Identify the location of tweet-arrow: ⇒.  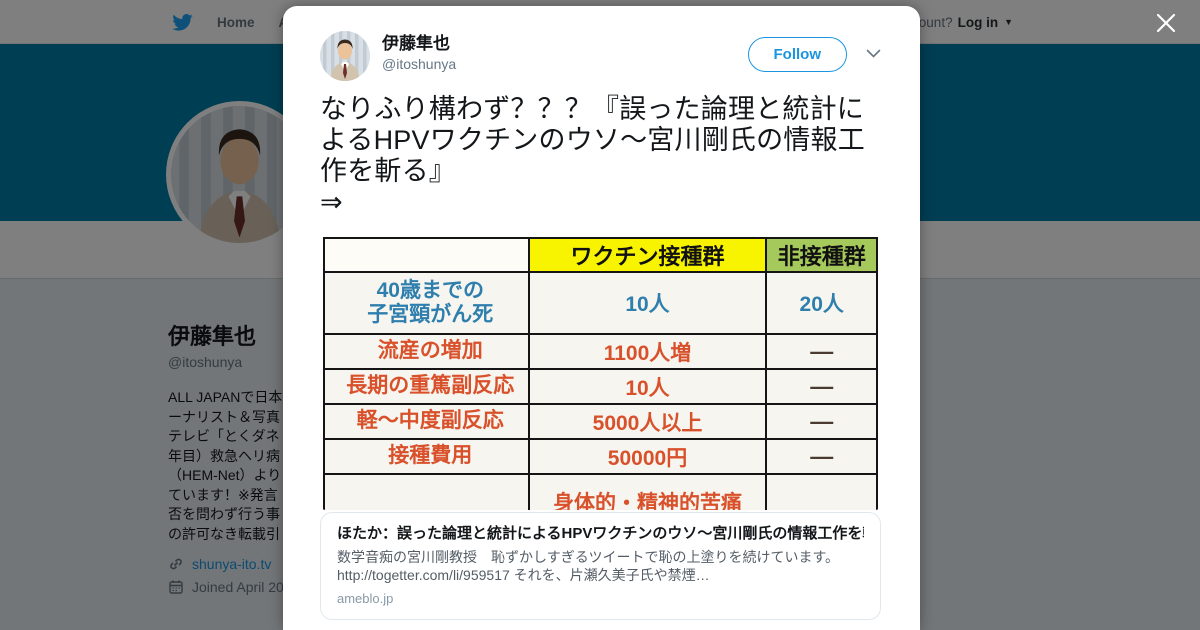
(331, 202).